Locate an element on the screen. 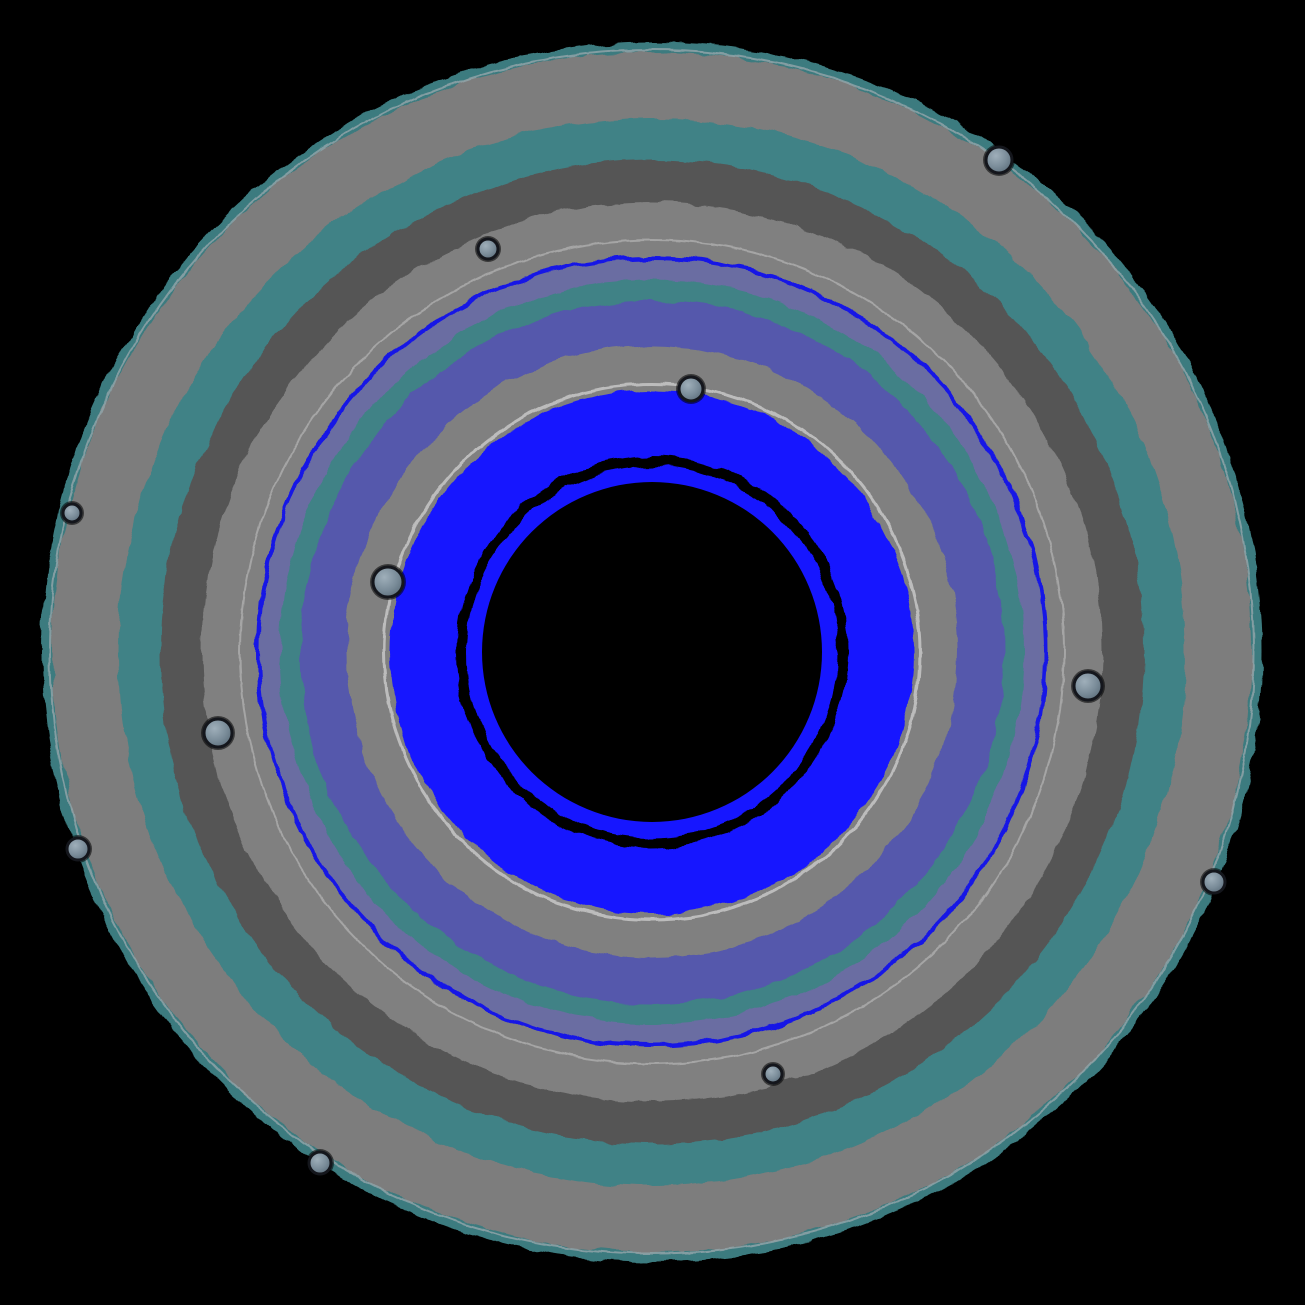 The width and height of the screenshot is (1305, 1305). core-black-core is located at coordinates (652, 652).